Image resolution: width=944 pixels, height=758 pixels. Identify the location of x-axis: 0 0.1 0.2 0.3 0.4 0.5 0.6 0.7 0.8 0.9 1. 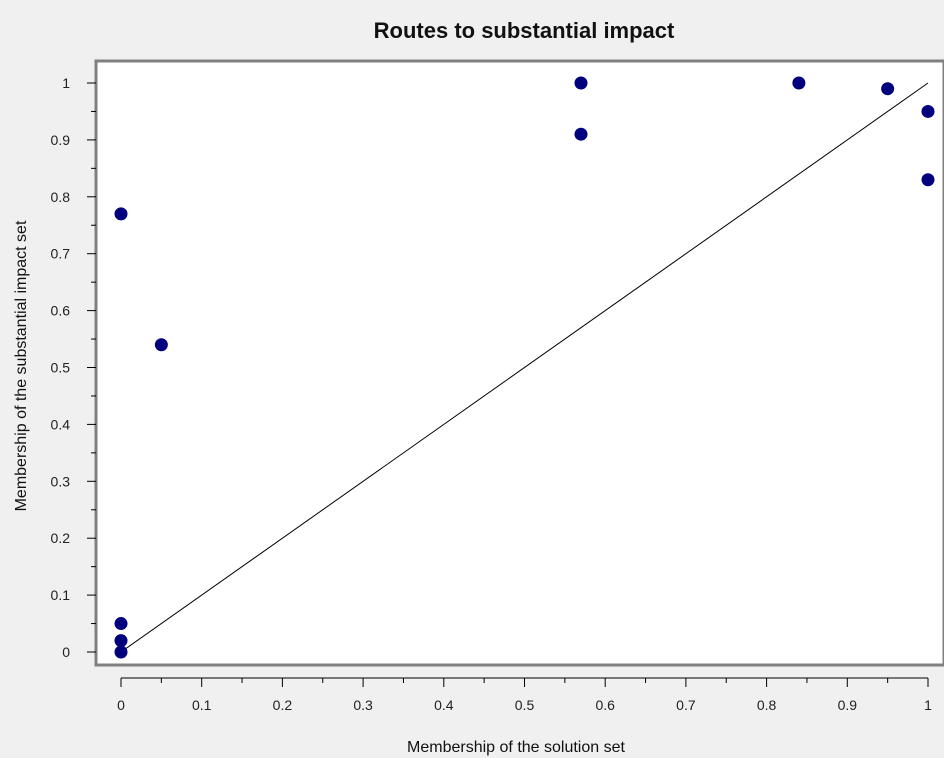
(524, 695).